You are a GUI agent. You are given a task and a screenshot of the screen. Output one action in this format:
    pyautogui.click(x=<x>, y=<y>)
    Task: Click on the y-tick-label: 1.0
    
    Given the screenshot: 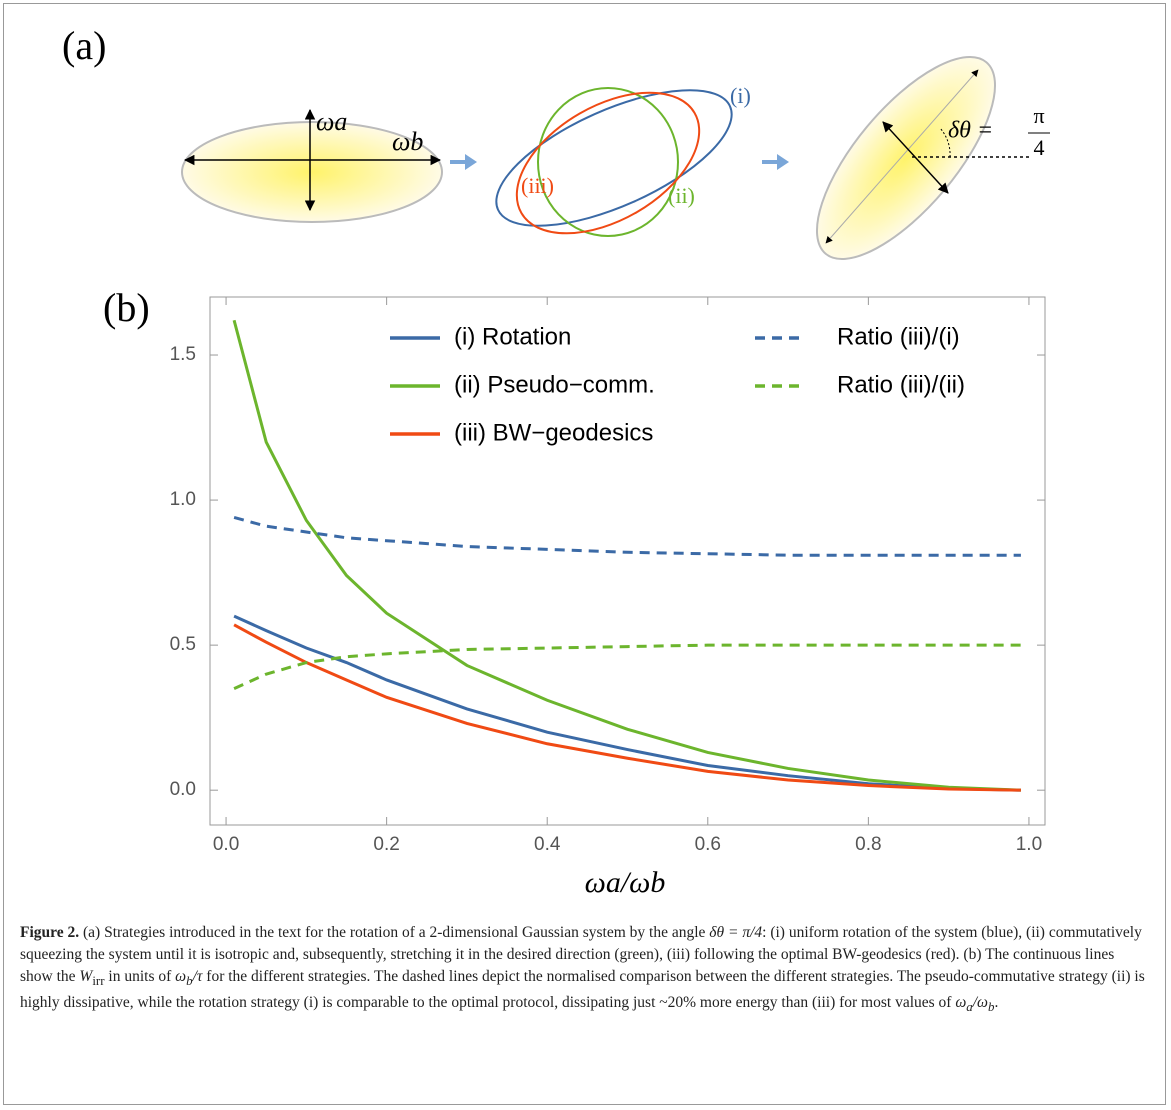 What is the action you would take?
    pyautogui.click(x=183, y=499)
    